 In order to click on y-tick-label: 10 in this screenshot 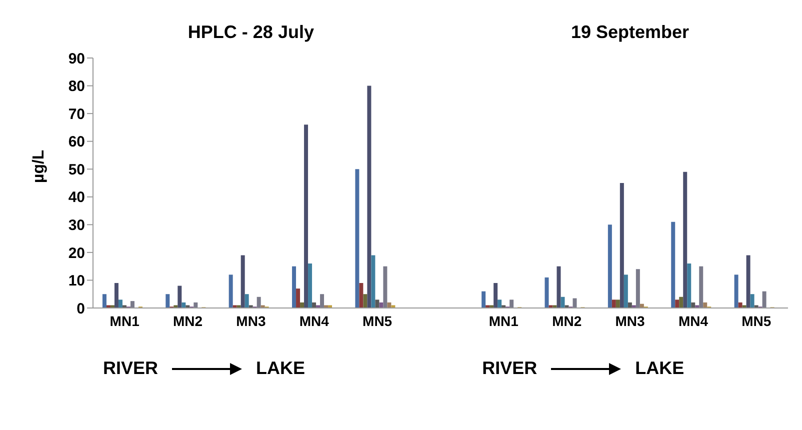, I will do `click(76, 281)`.